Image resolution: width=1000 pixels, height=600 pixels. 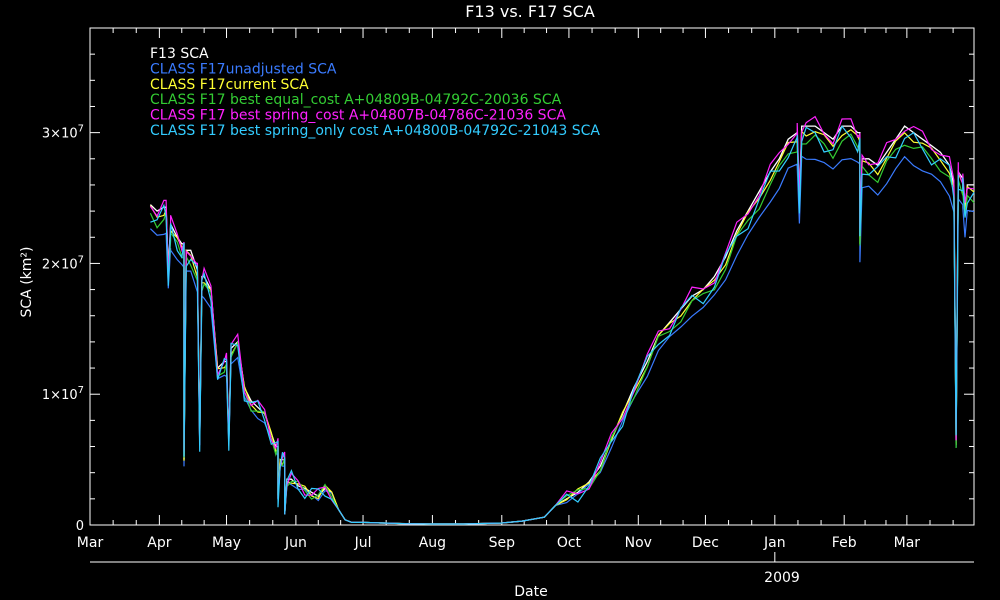 I want to click on x-tick-label: May, so click(x=226, y=543).